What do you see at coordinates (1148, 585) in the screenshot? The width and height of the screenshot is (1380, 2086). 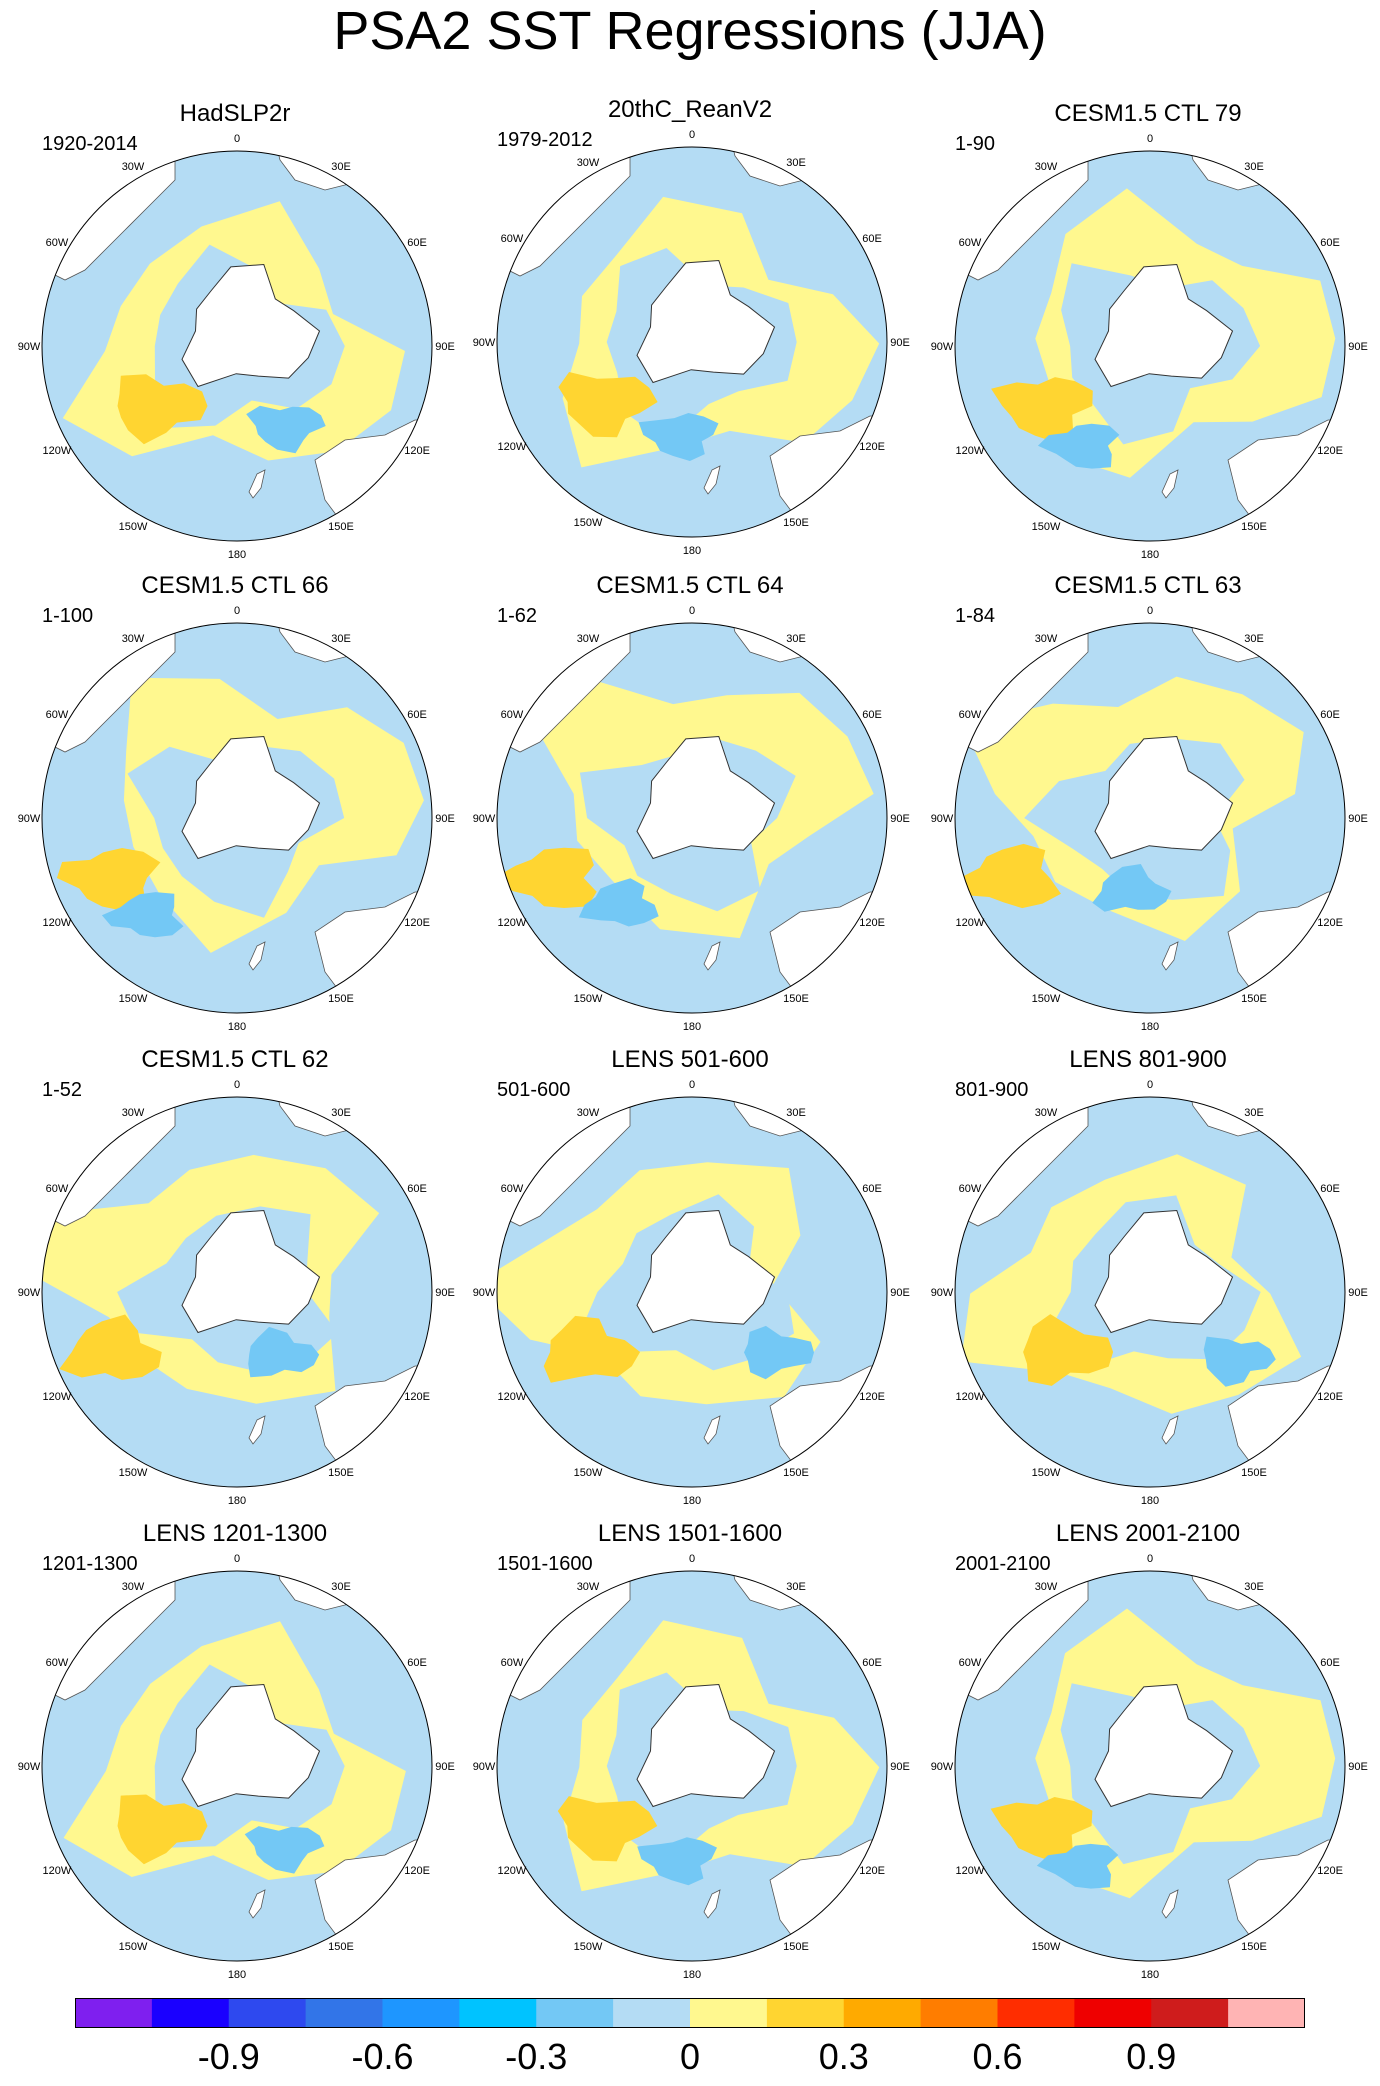 I see `panel-title: CESM1.5 CTL 63` at bounding box center [1148, 585].